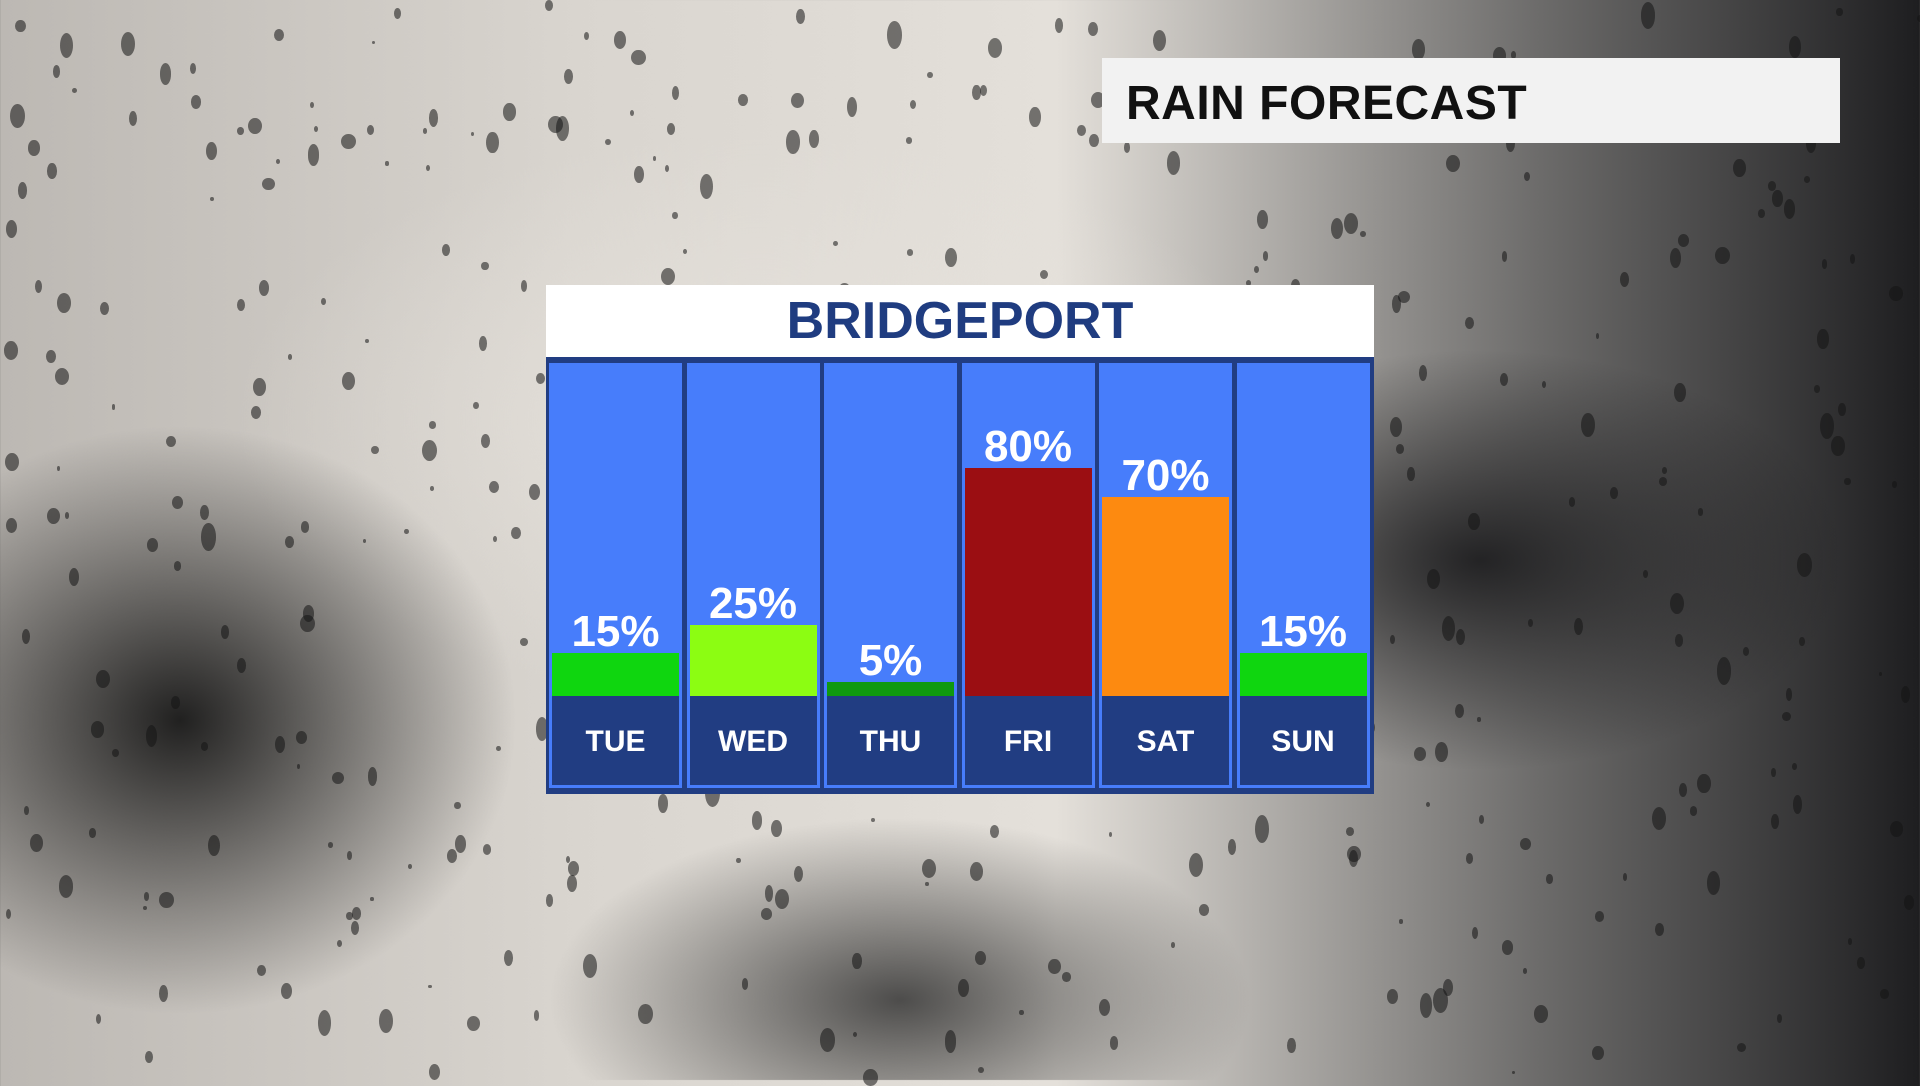  I want to click on percent-label: 15%, so click(615, 632).